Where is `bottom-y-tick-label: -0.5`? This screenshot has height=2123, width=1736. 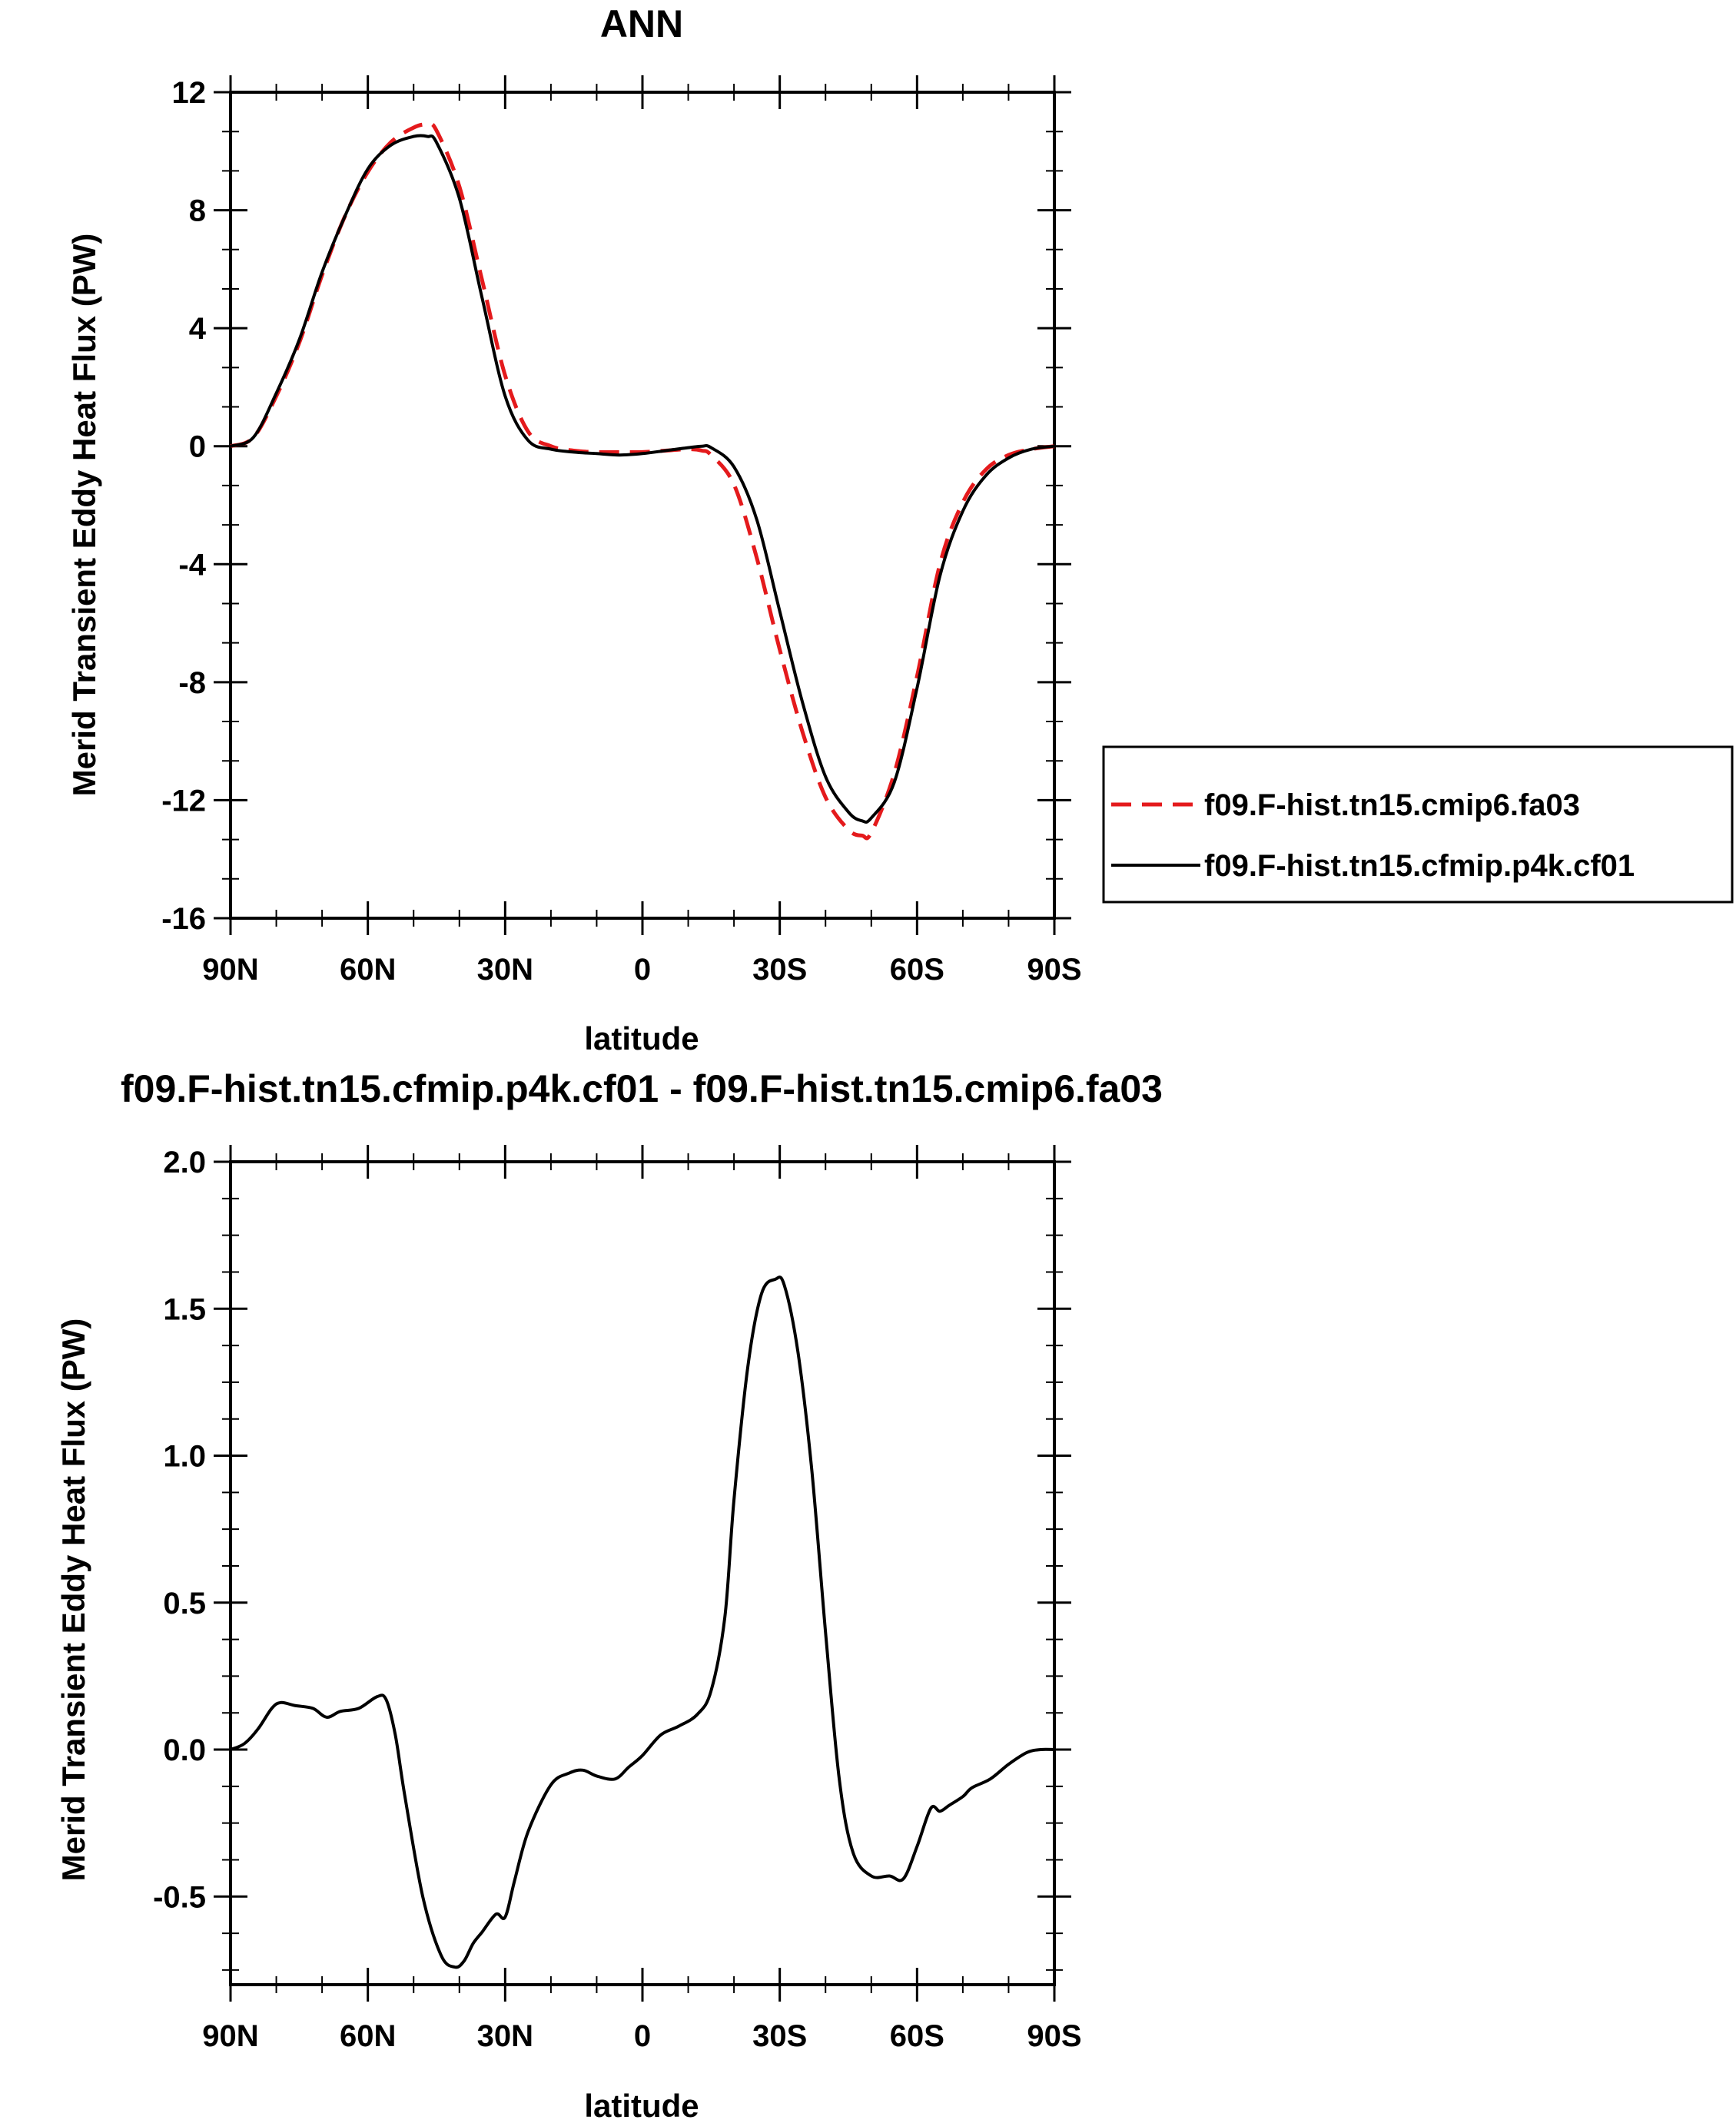 bottom-y-tick-label: -0.5 is located at coordinates (179, 1897).